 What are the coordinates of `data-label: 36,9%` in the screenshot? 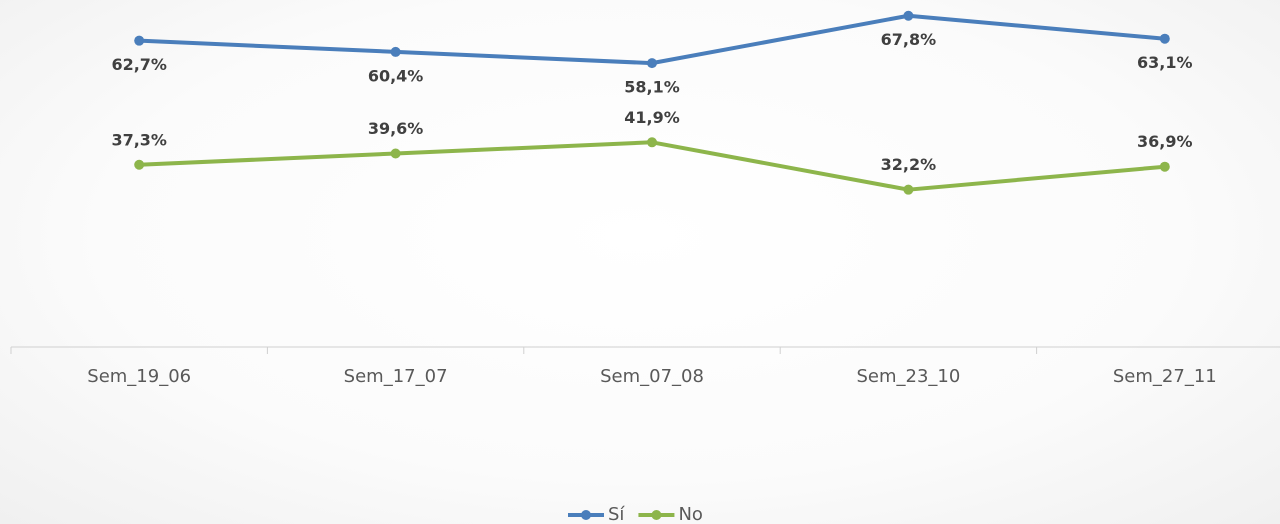 It's located at (1165, 141).